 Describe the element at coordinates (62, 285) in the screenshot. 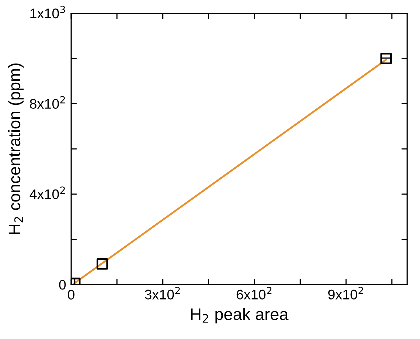

I see `y-tick-label: 0` at that location.